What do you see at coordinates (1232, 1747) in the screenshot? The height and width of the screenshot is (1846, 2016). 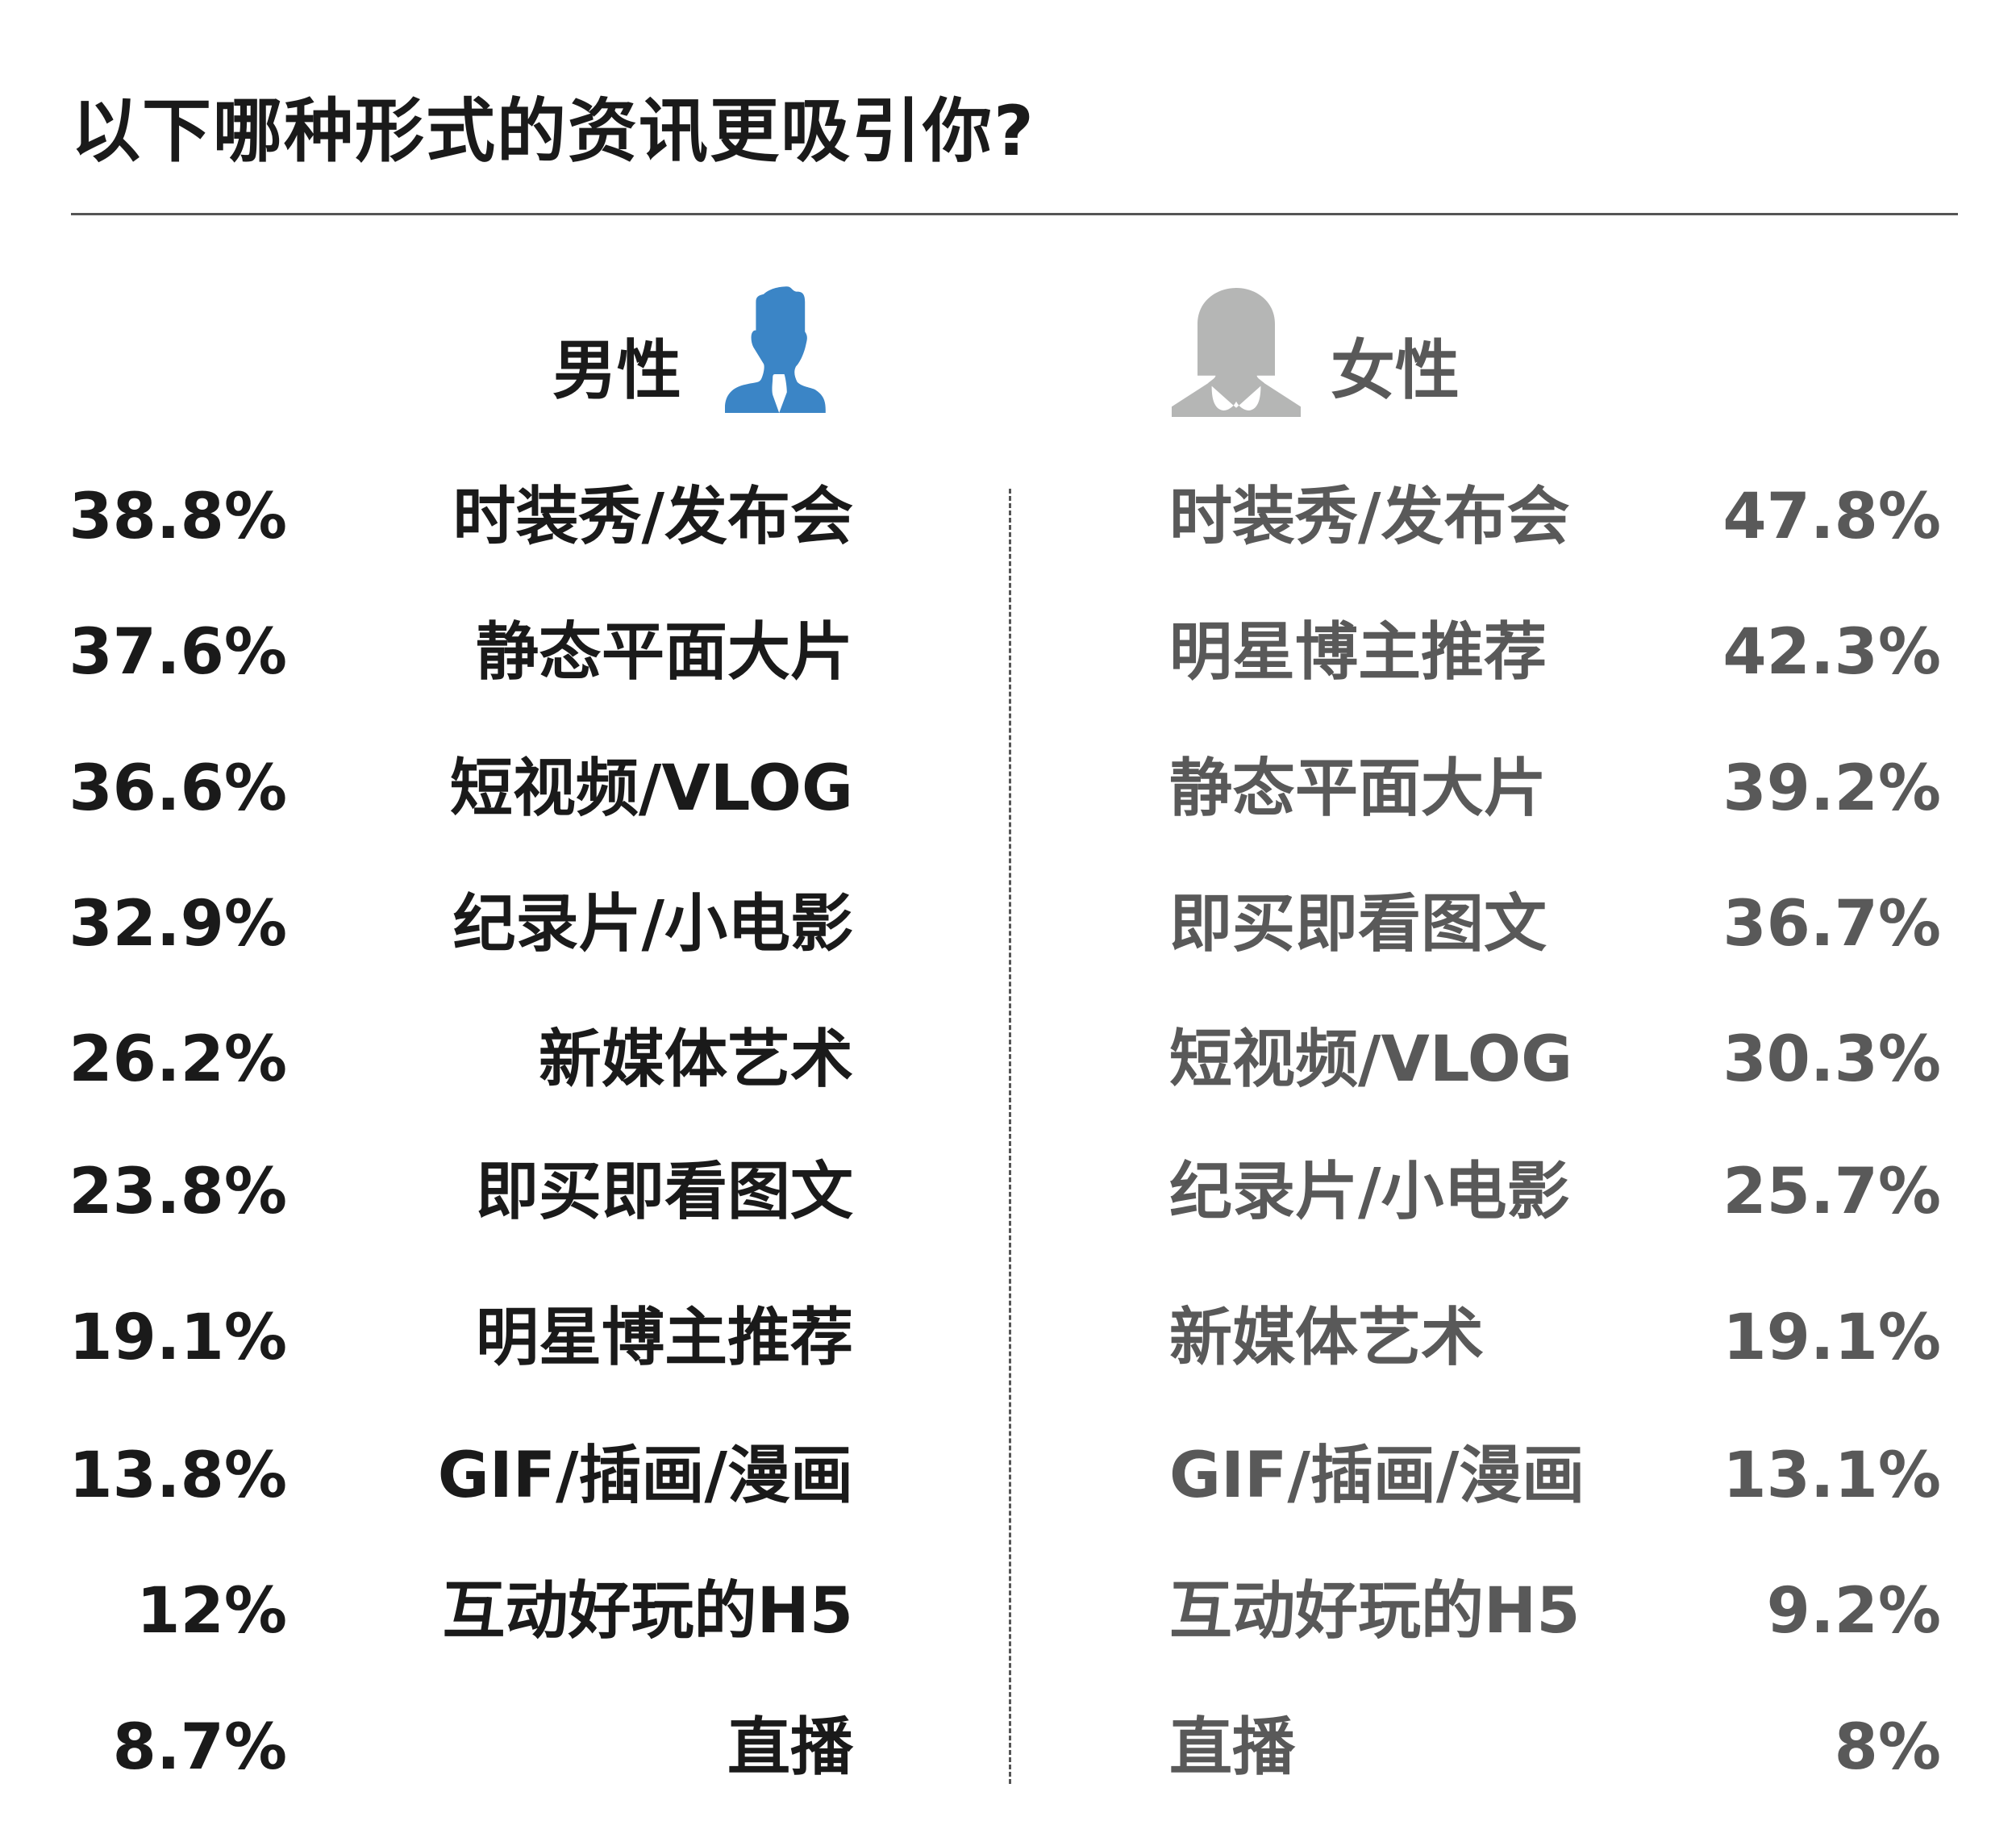 I see `female-label: 直播` at bounding box center [1232, 1747].